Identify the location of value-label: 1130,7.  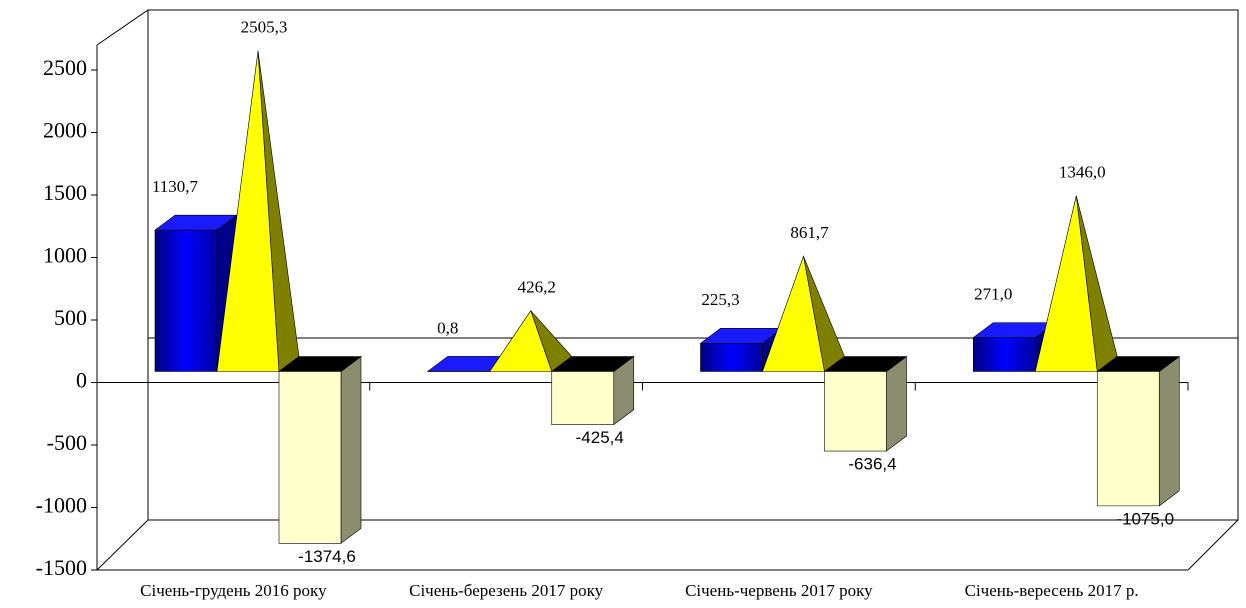
(175, 186).